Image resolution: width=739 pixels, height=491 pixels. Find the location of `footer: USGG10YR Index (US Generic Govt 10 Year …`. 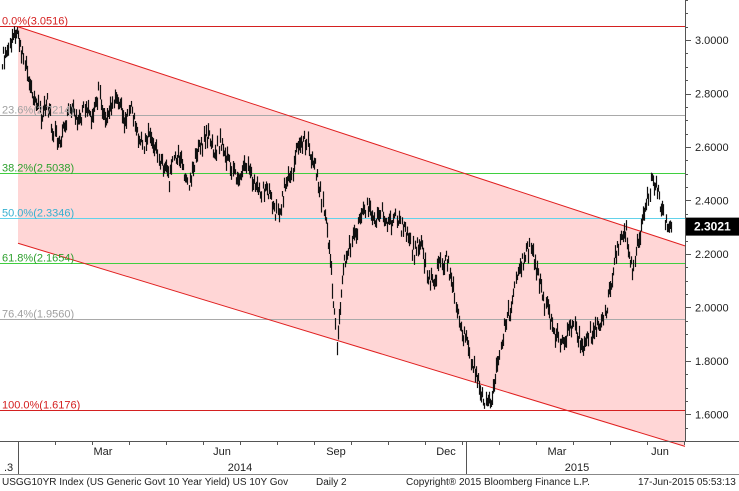

footer: USGG10YR Index (US Generic Govt 10 Year … is located at coordinates (369, 482).